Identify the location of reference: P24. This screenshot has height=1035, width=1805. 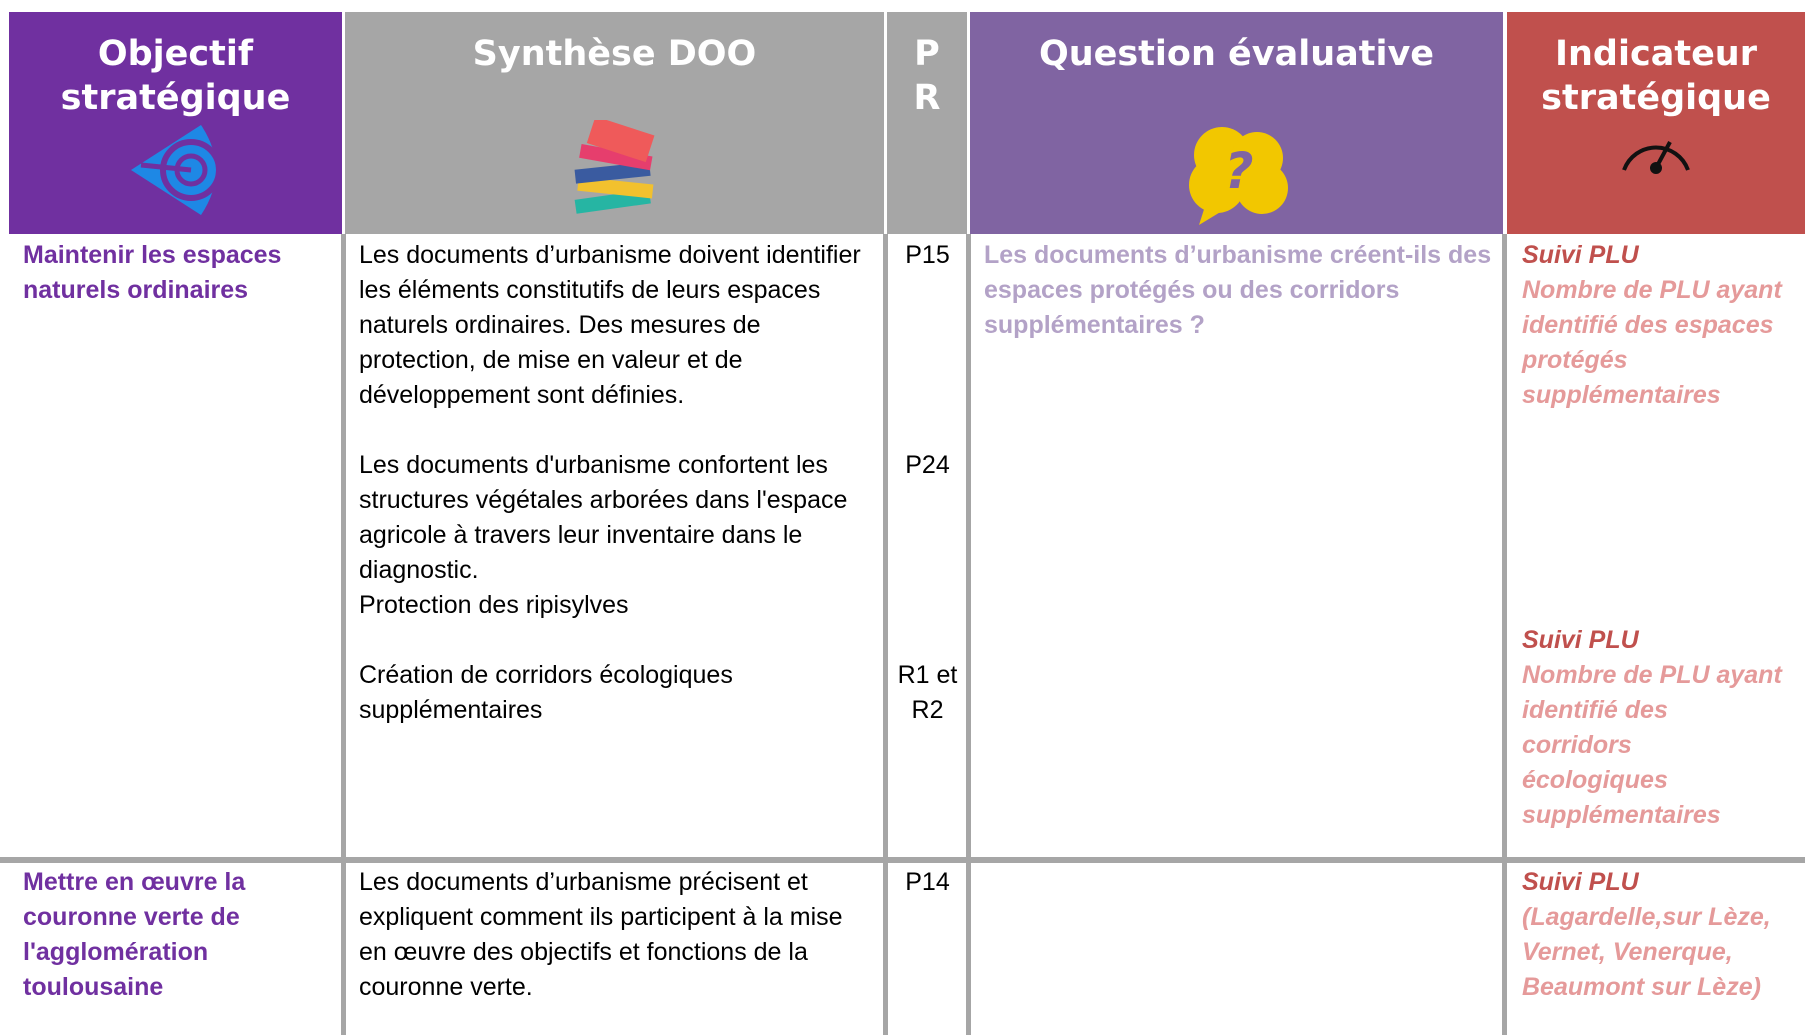
(927, 465).